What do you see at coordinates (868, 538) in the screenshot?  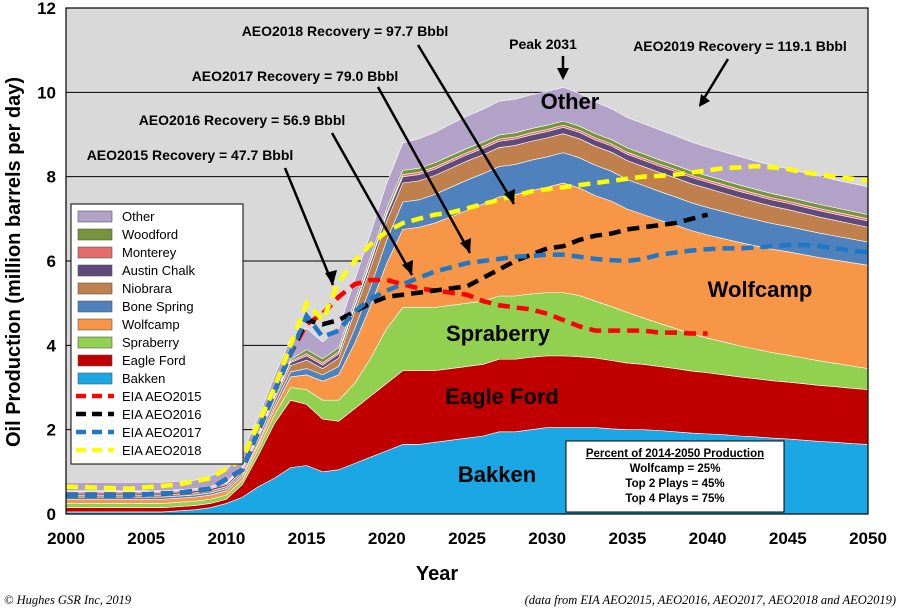 I see `x-tick-2050: 2050` at bounding box center [868, 538].